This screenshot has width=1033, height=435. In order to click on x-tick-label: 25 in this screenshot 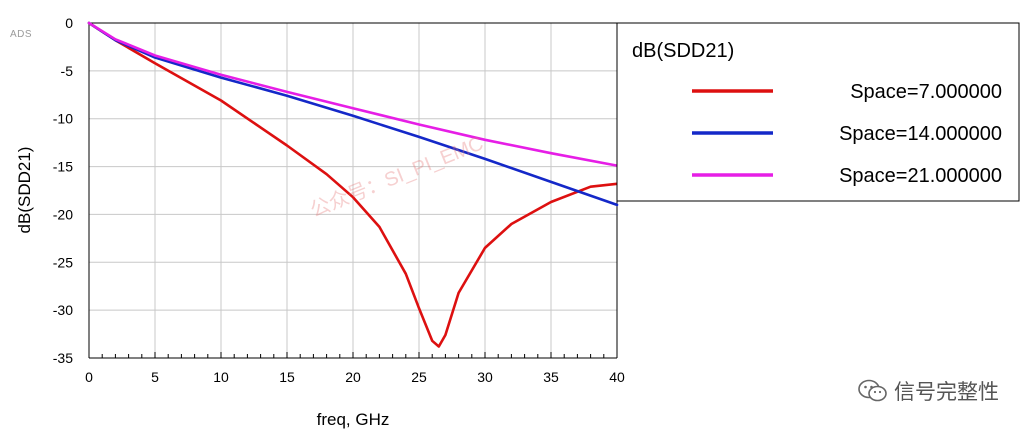, I will do `click(419, 377)`.